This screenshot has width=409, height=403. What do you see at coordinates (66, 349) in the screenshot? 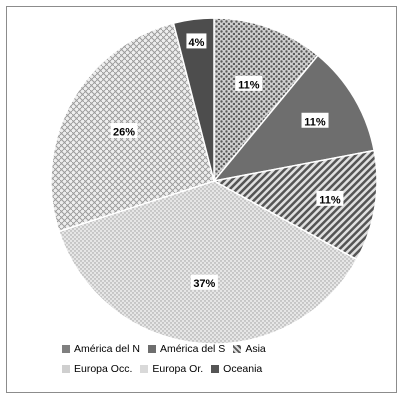
I see `legend-swatch-america-del-n` at bounding box center [66, 349].